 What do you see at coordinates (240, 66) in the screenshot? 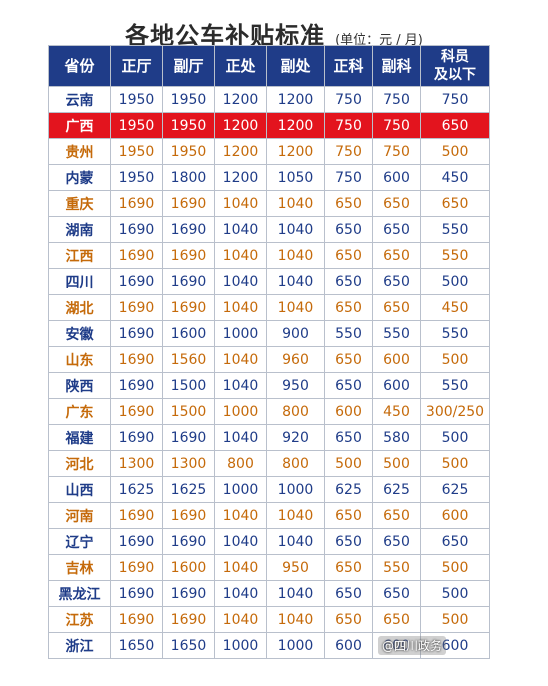
I see `column-header: 正处` at bounding box center [240, 66].